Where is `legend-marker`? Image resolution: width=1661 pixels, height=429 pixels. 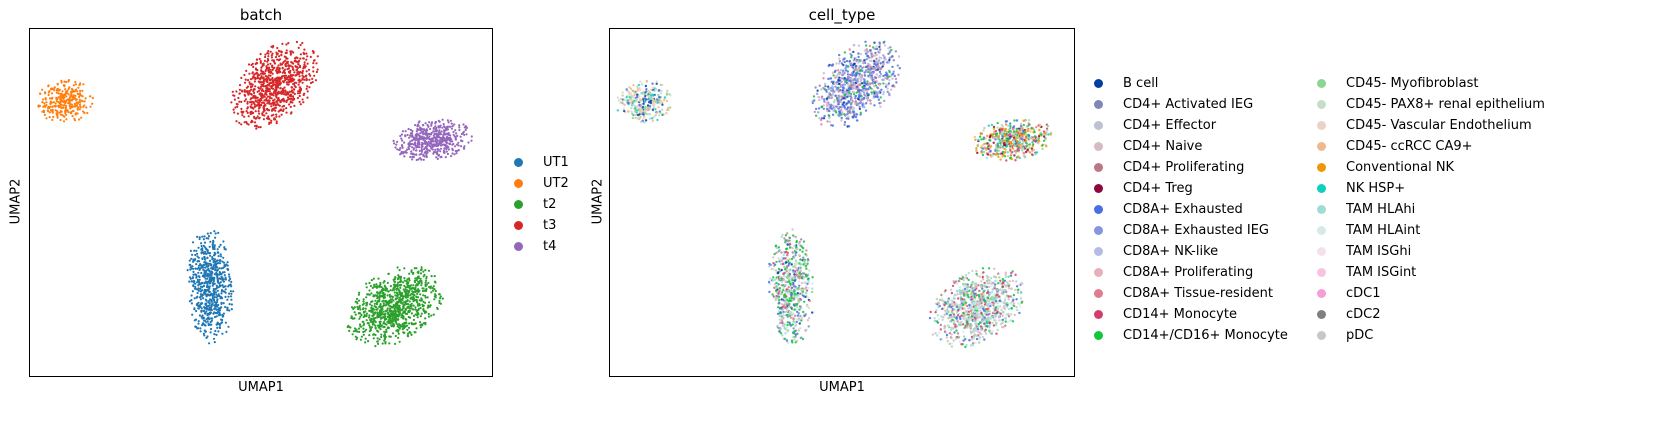
legend-marker is located at coordinates (518, 225).